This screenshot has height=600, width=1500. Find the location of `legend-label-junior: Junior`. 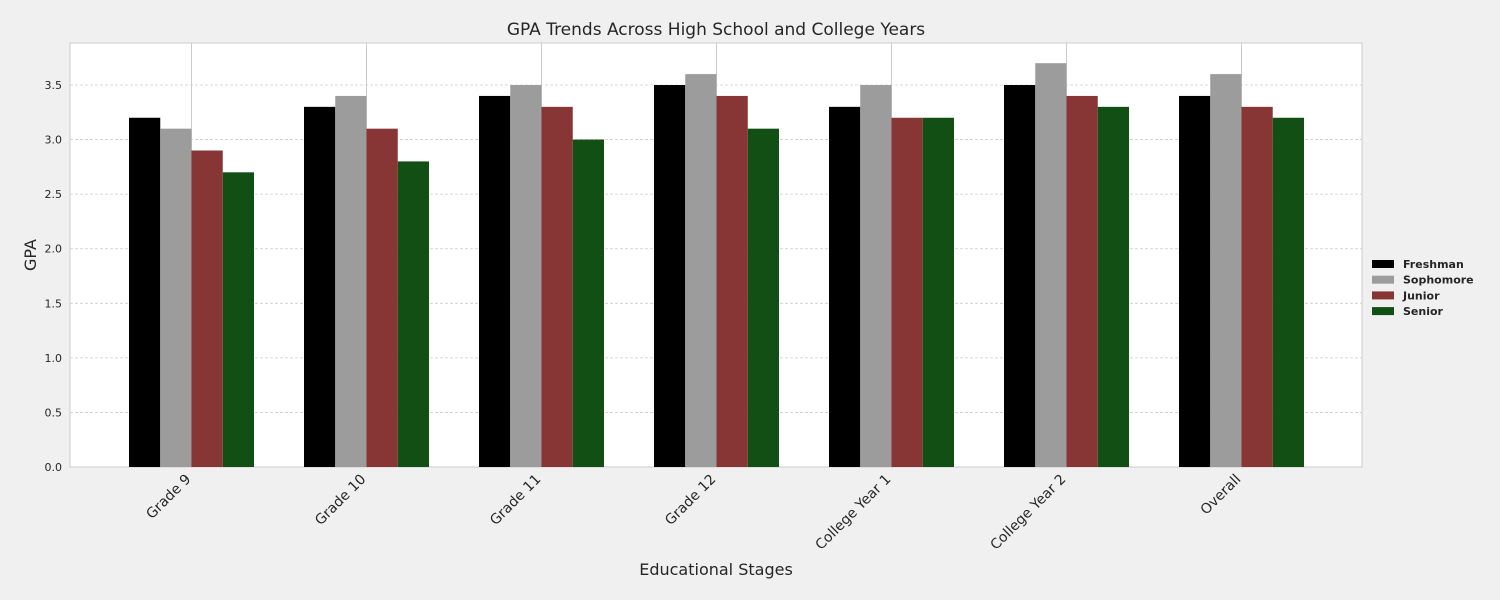

legend-label-junior: Junior is located at coordinates (1421, 295).